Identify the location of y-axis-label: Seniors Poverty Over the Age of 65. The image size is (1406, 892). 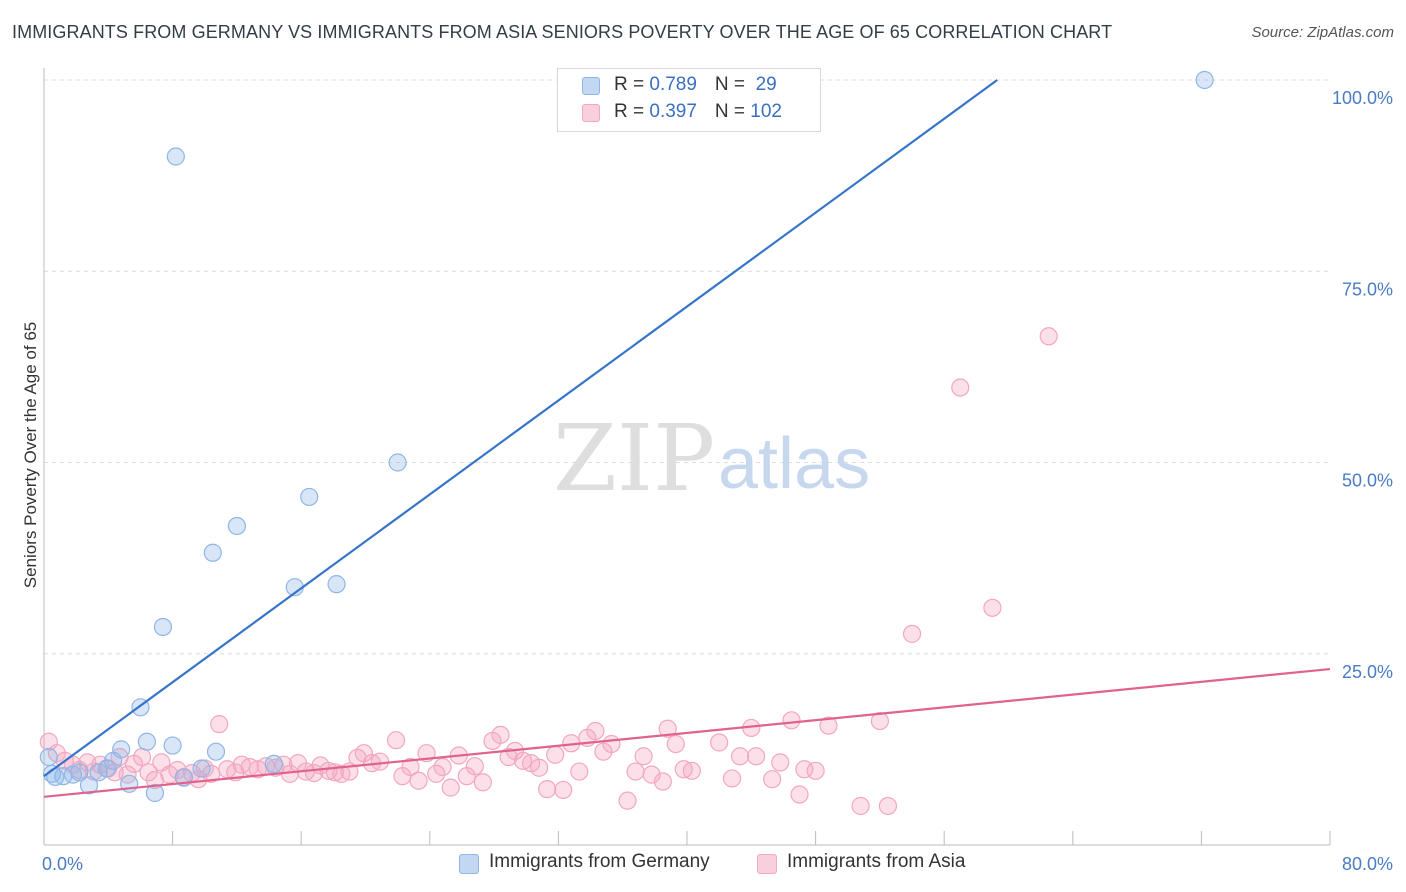
(30, 455).